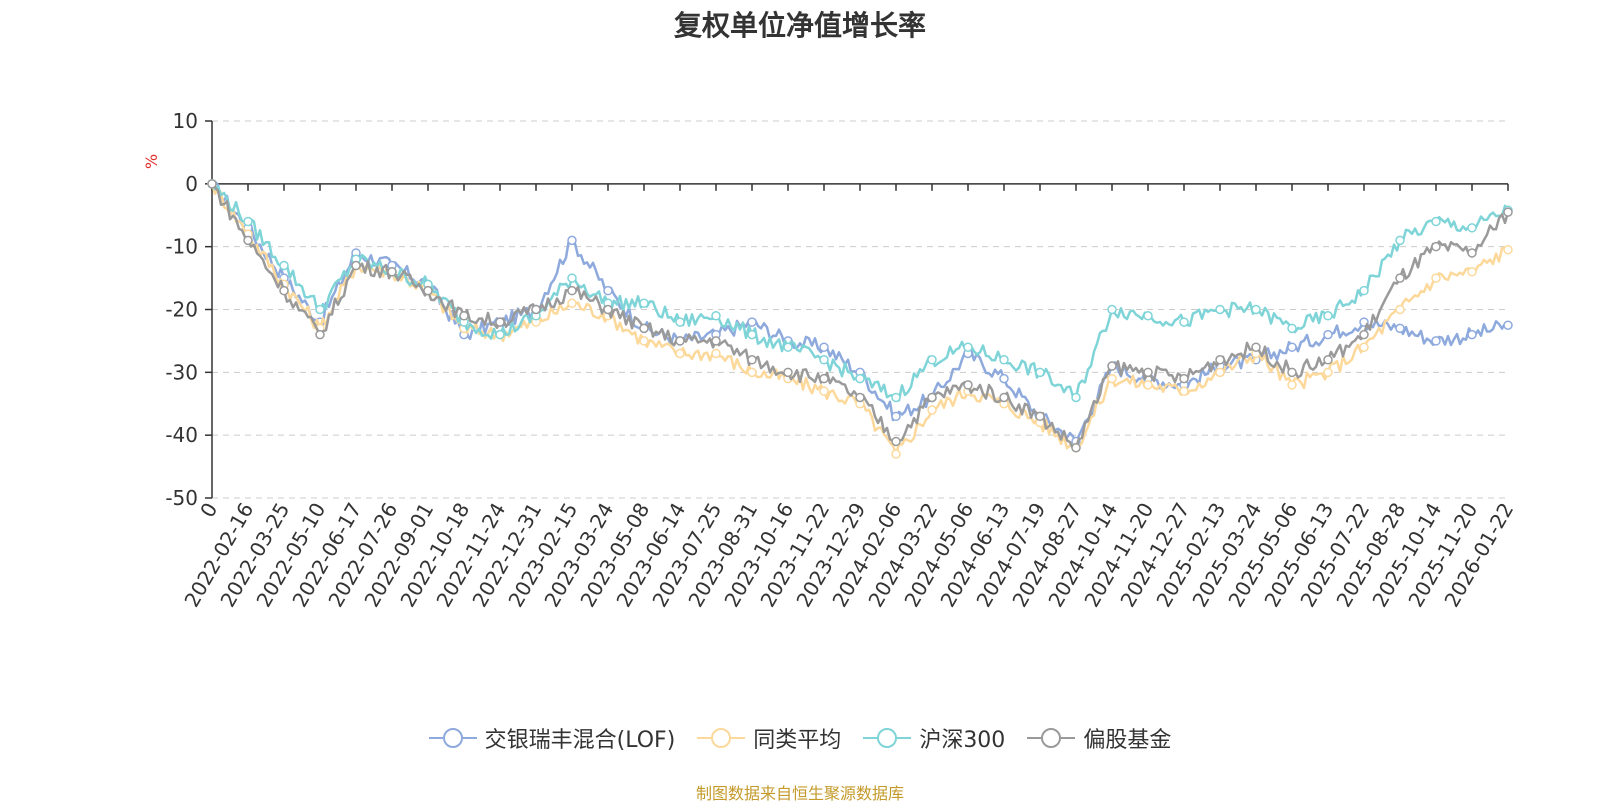 The width and height of the screenshot is (1600, 804). What do you see at coordinates (1099, 738) in the screenshot?
I see `legend-item-equity-fund: 偏股基金` at bounding box center [1099, 738].